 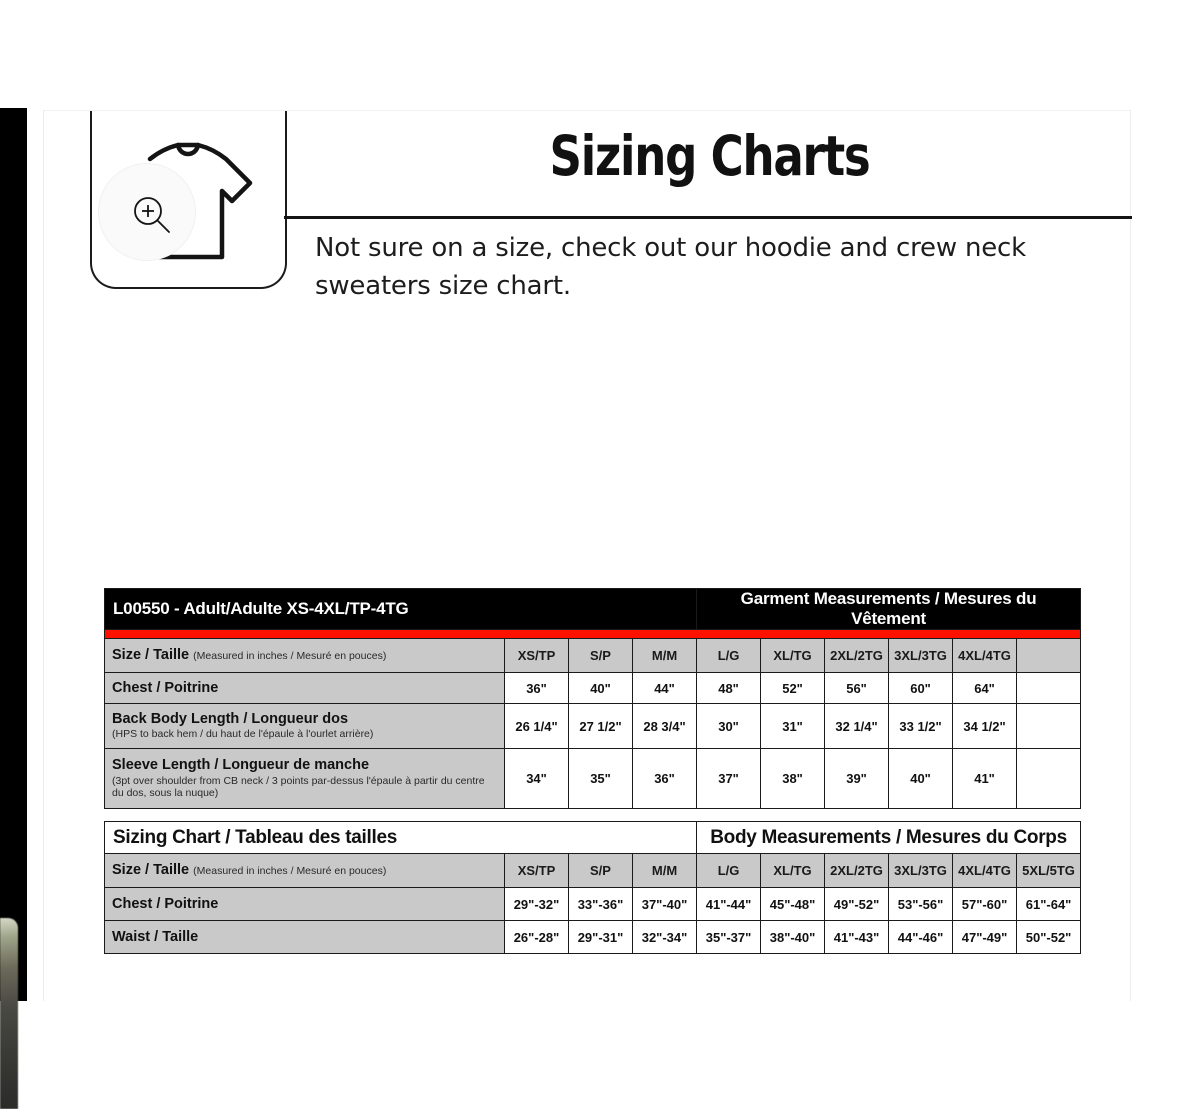 What do you see at coordinates (304, 904) in the screenshot?
I see `body-row-0-label-cell: Chest / Poitrine` at bounding box center [304, 904].